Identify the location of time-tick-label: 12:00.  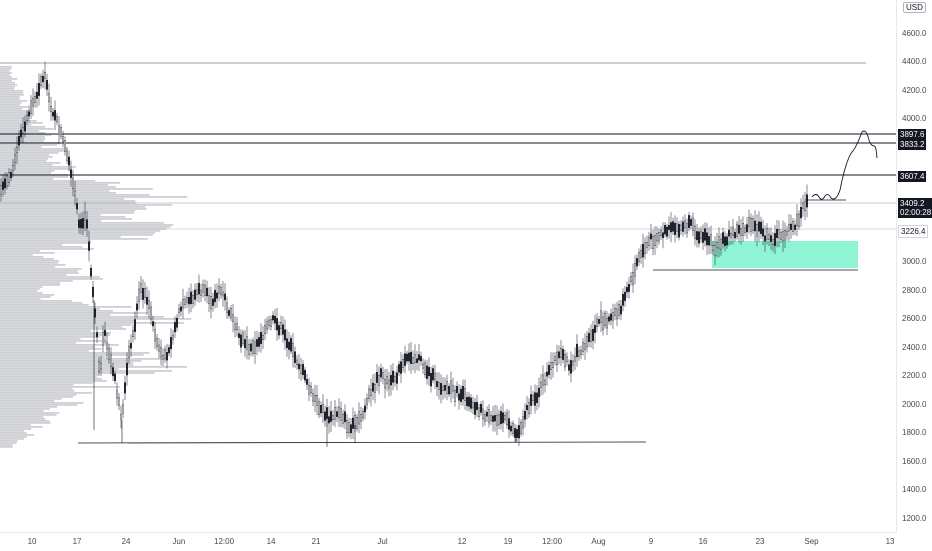
(224, 541).